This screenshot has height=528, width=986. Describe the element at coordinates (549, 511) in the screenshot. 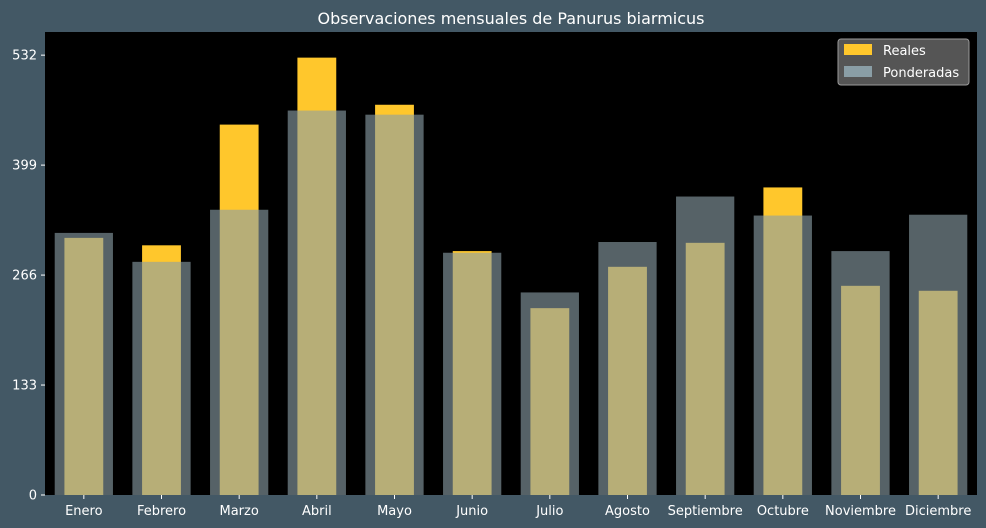

I see `x-tick-label: Julio` at that location.